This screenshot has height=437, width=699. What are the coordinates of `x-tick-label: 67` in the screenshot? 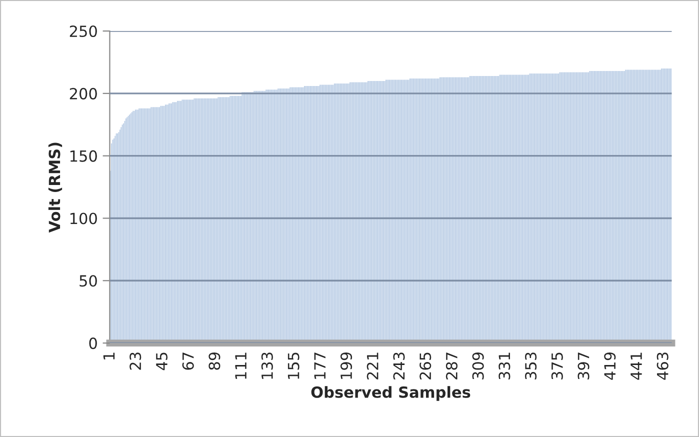 It's located at (188, 361).